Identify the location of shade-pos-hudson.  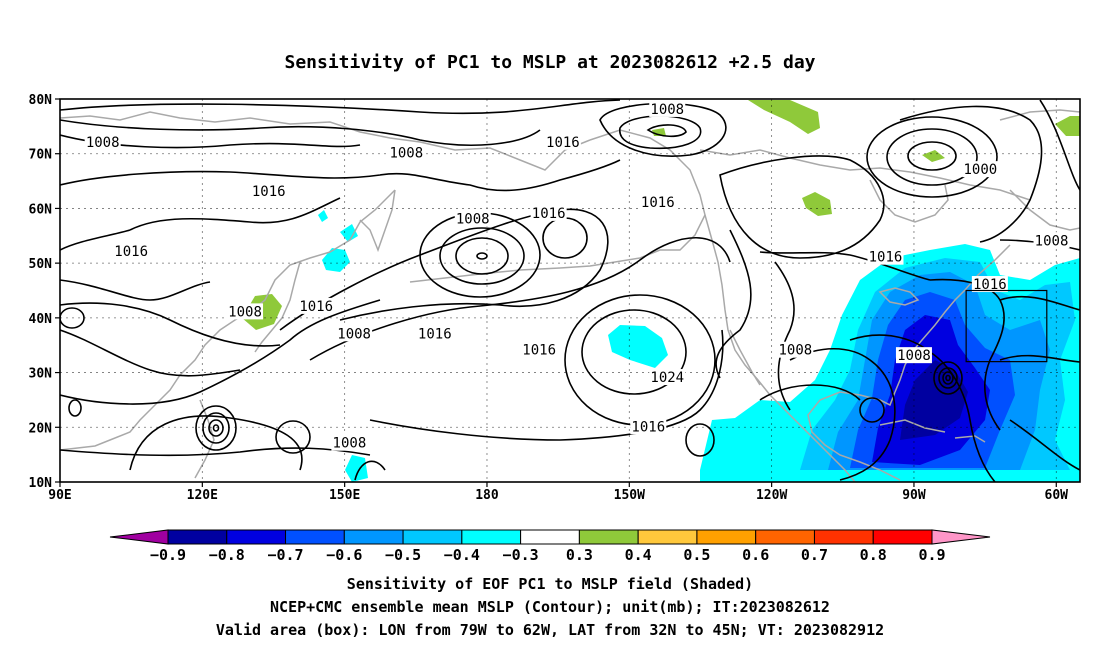
(933, 156).